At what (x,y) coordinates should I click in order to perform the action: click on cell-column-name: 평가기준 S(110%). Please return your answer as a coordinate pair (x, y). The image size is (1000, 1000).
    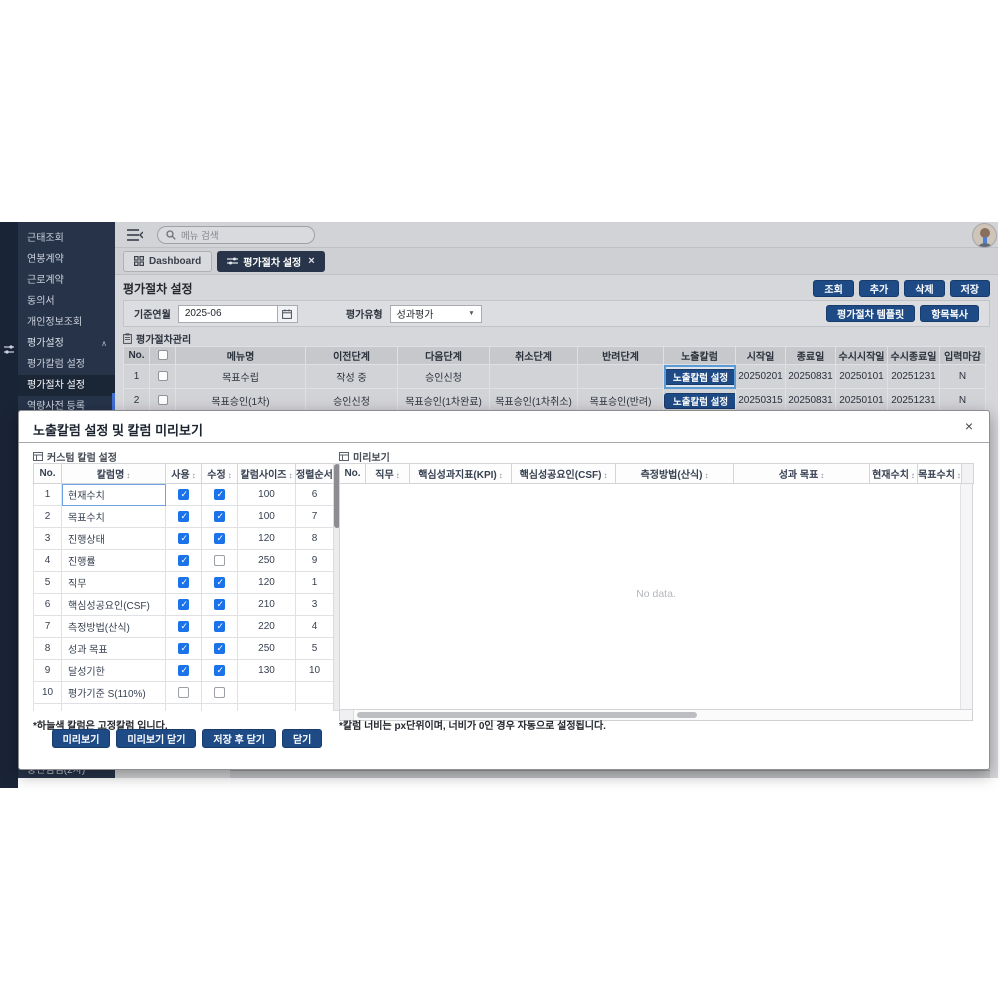
    Looking at the image, I should click on (113, 692).